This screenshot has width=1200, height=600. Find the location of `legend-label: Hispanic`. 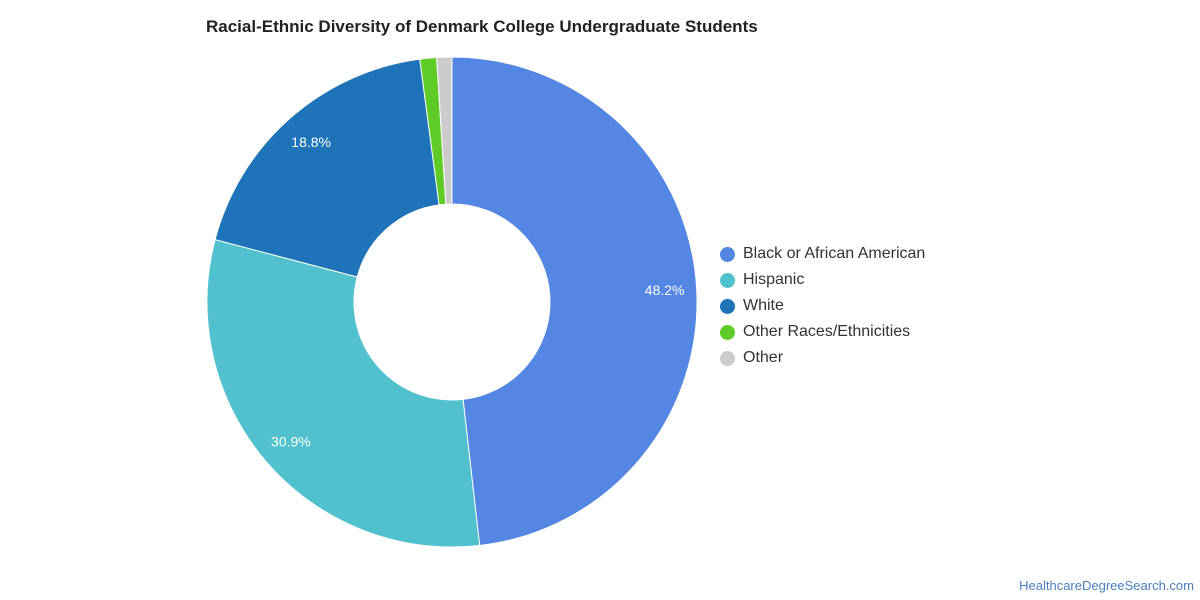

legend-label: Hispanic is located at coordinates (774, 279).